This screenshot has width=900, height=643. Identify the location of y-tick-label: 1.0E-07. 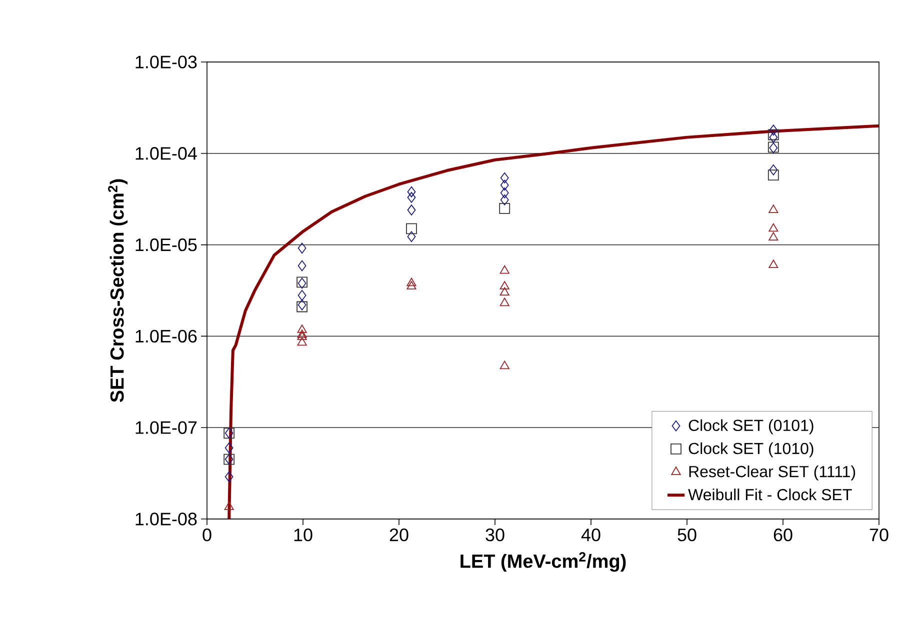
(166, 427).